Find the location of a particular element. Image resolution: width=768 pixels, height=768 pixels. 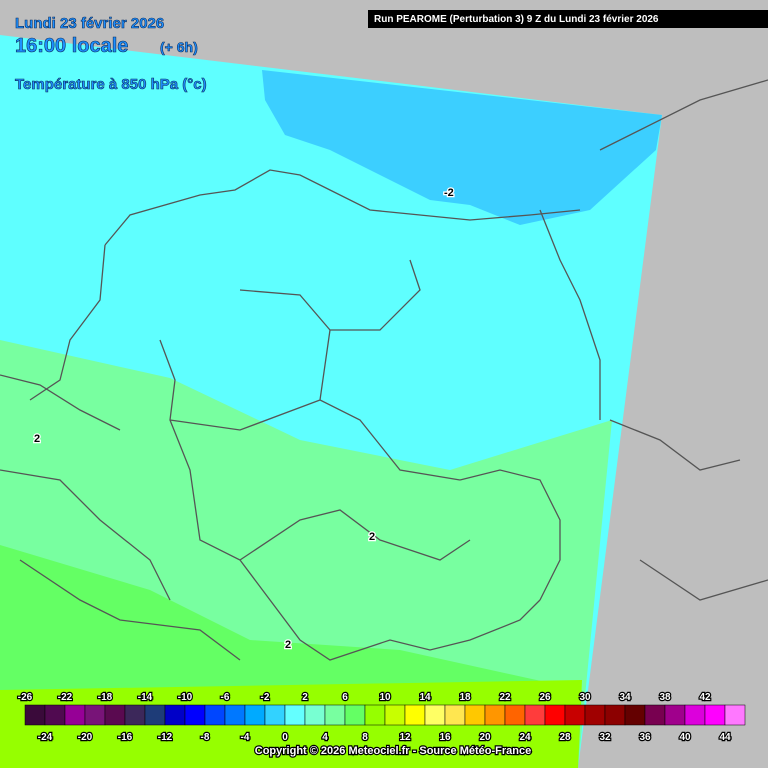

date: Lundi 23 février 2026 is located at coordinates (89, 23).